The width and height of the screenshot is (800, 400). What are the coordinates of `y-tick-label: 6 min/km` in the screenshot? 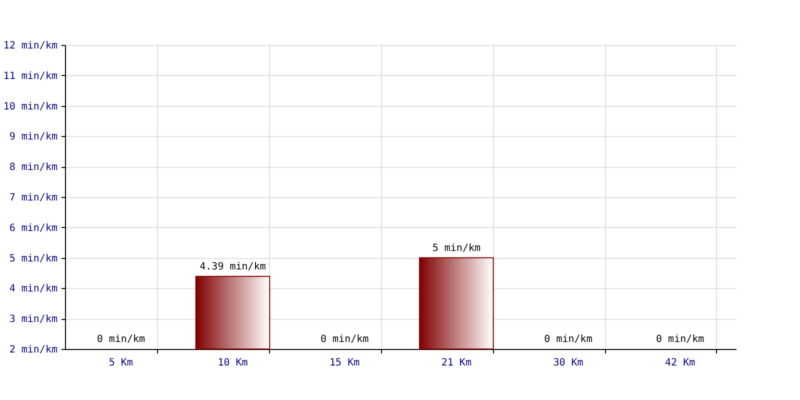 It's located at (33, 228).